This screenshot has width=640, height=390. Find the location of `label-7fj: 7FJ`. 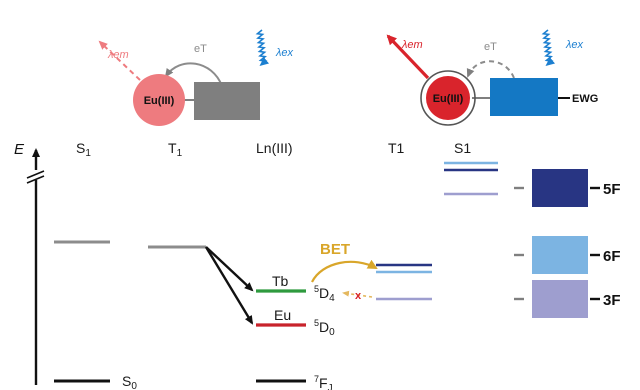

label-7fj: 7FJ is located at coordinates (323, 382).